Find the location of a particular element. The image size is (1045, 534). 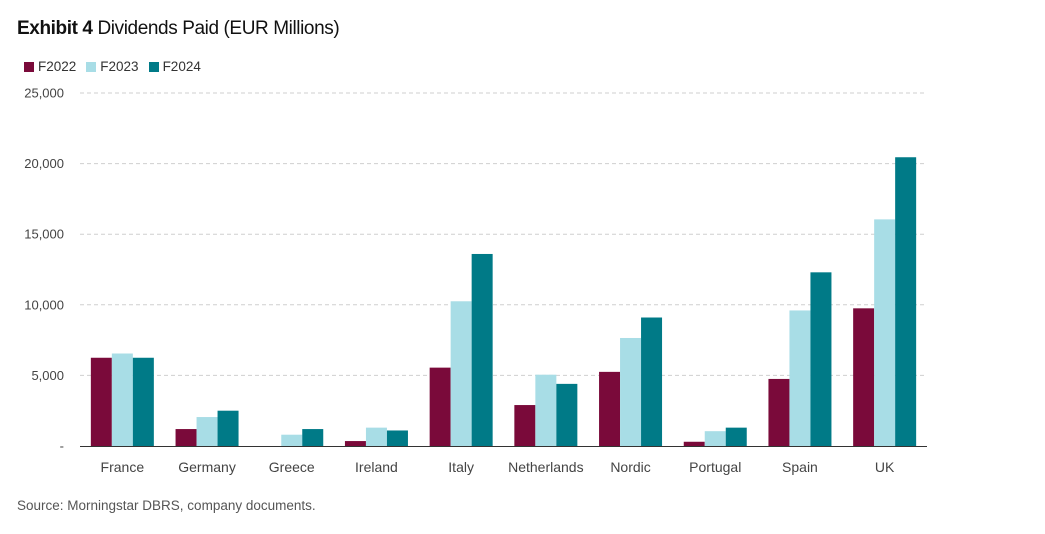

bar-f2024-greece is located at coordinates (313, 437).